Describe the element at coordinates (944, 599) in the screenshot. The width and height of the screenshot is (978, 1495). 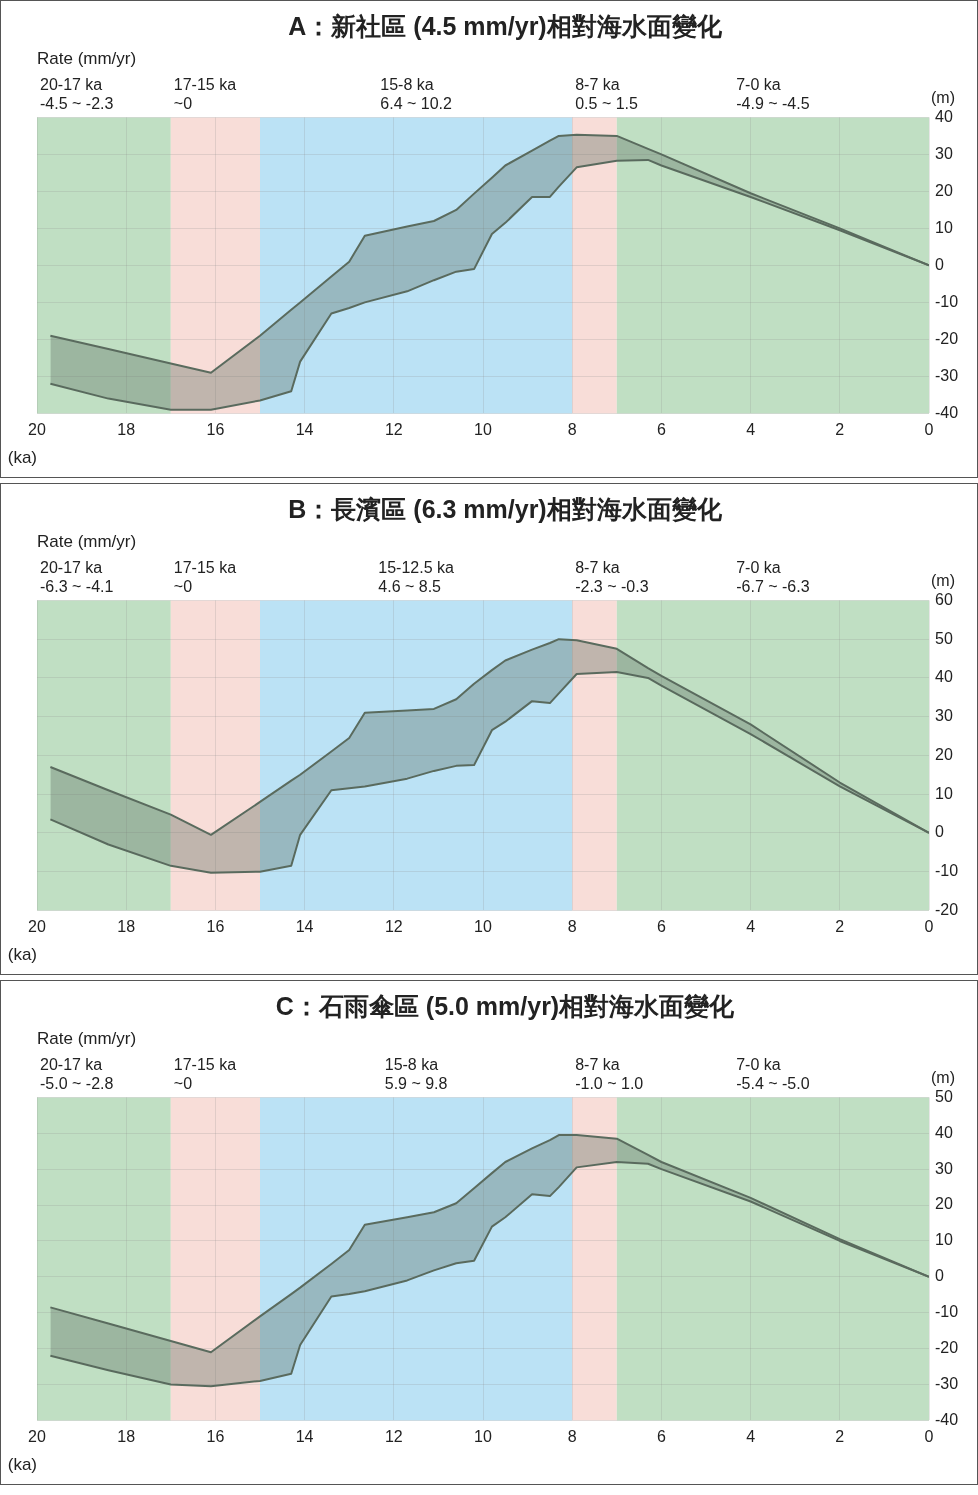
I see `y-tick-label: 60` at that location.